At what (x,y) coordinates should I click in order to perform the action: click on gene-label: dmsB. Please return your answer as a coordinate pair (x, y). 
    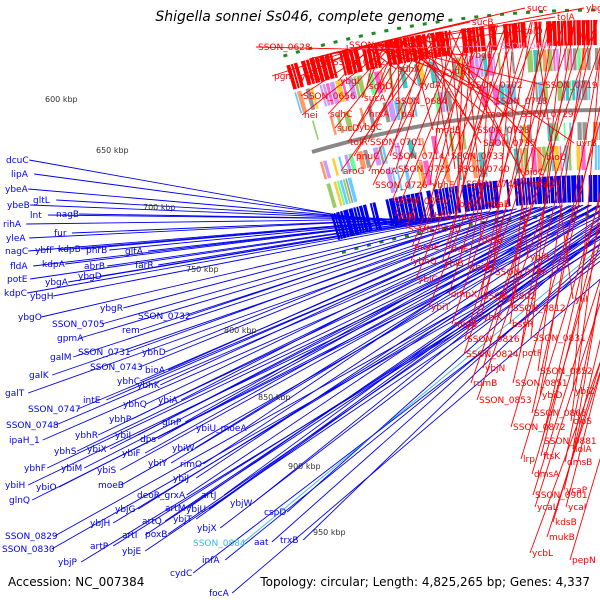
    Looking at the image, I should click on (579, 463).